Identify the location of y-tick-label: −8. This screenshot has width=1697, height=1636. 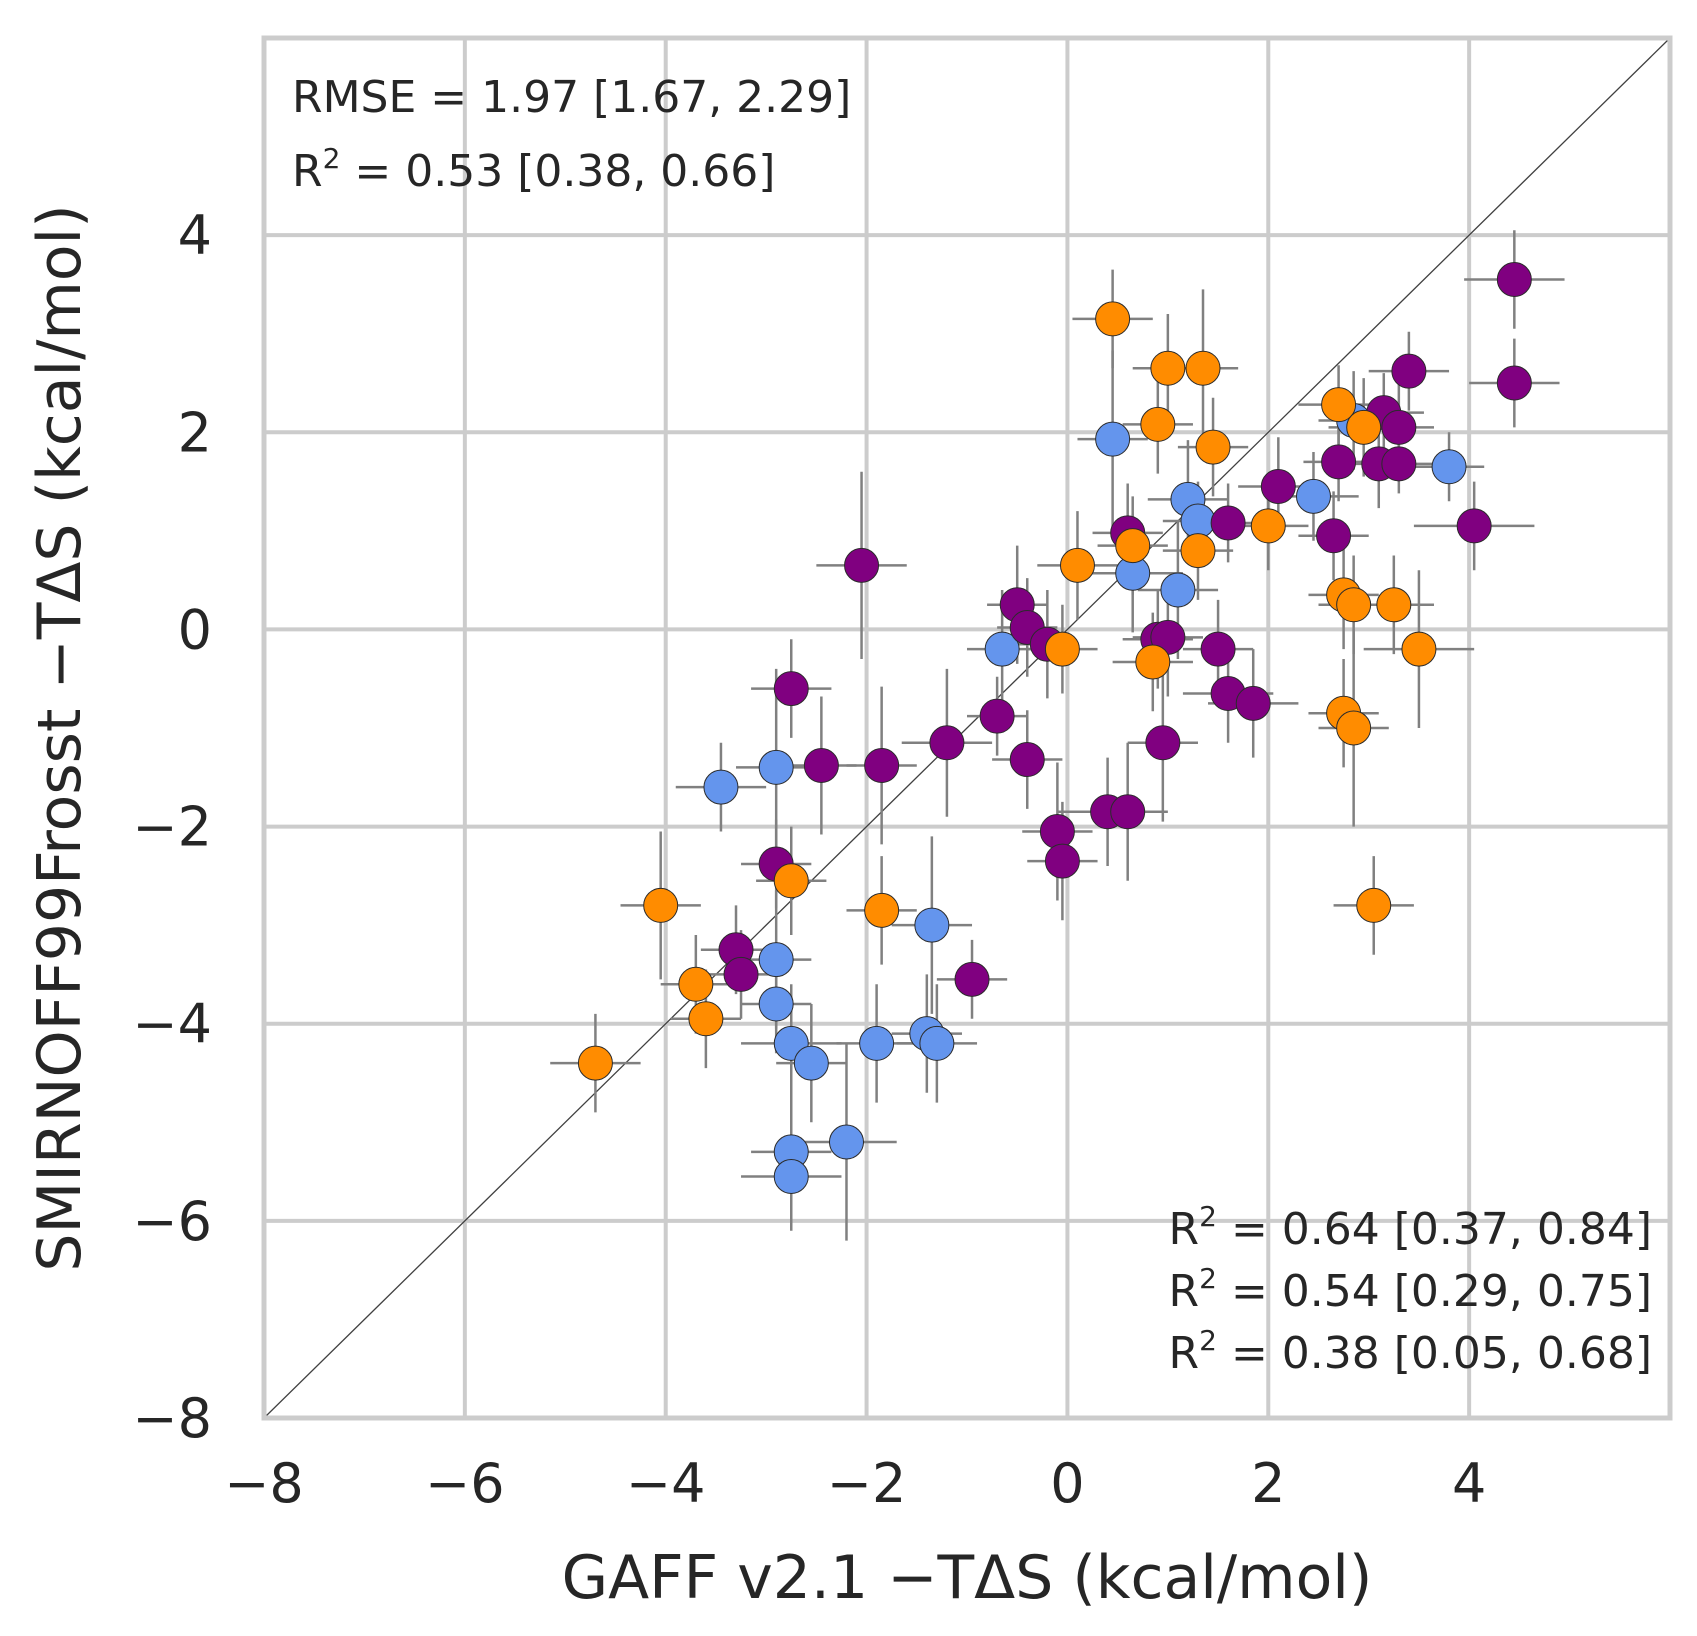
(172, 1418).